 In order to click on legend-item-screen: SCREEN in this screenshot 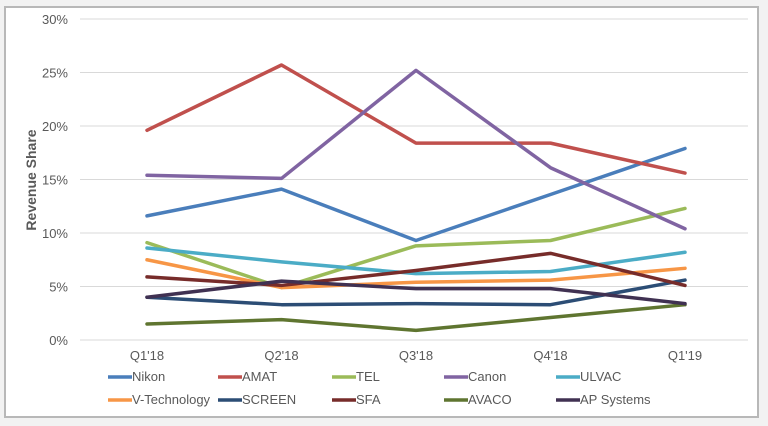, I will do `click(257, 399)`.